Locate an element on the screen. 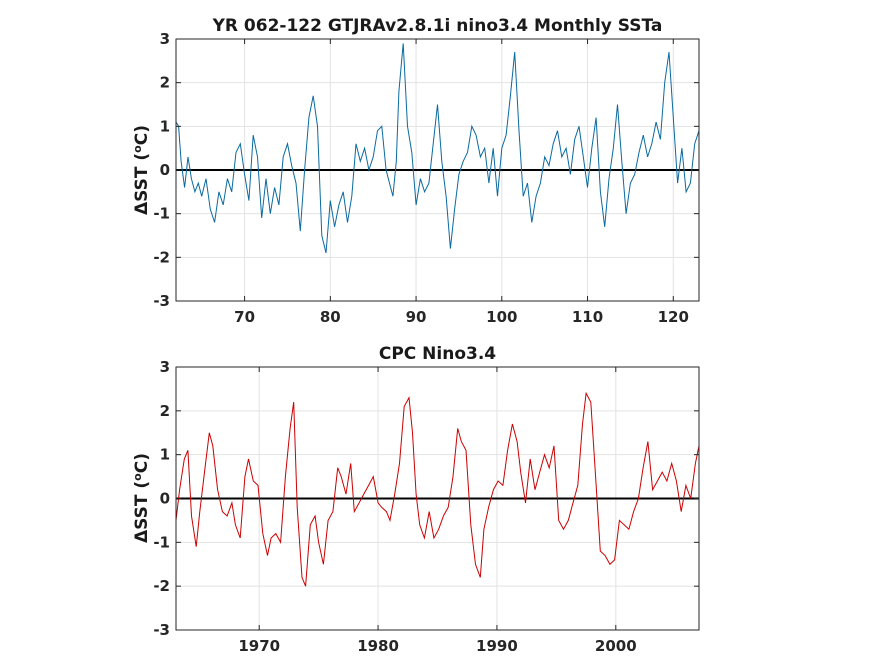 Image resolution: width=875 pixels, height=656 pixels. bottom-ytick-label--2: -2 is located at coordinates (161, 586).